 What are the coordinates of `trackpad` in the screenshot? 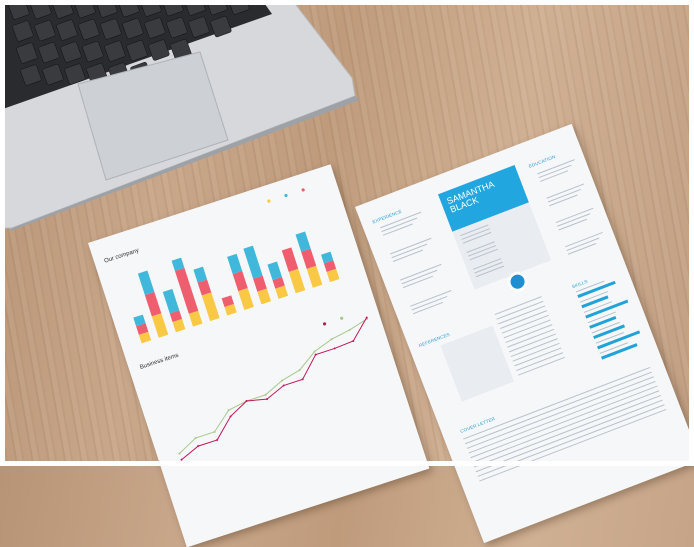 It's located at (153, 116).